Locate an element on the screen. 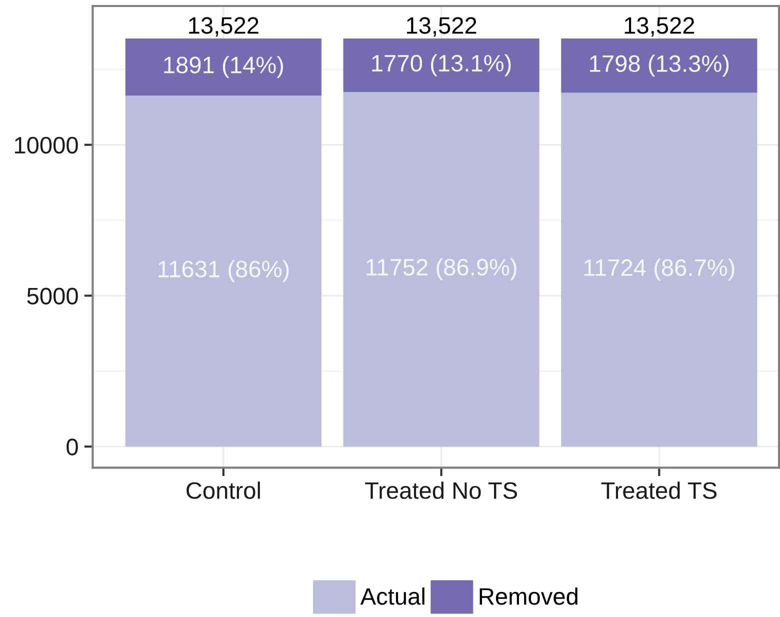  legend-label: Removed is located at coordinates (529, 596).